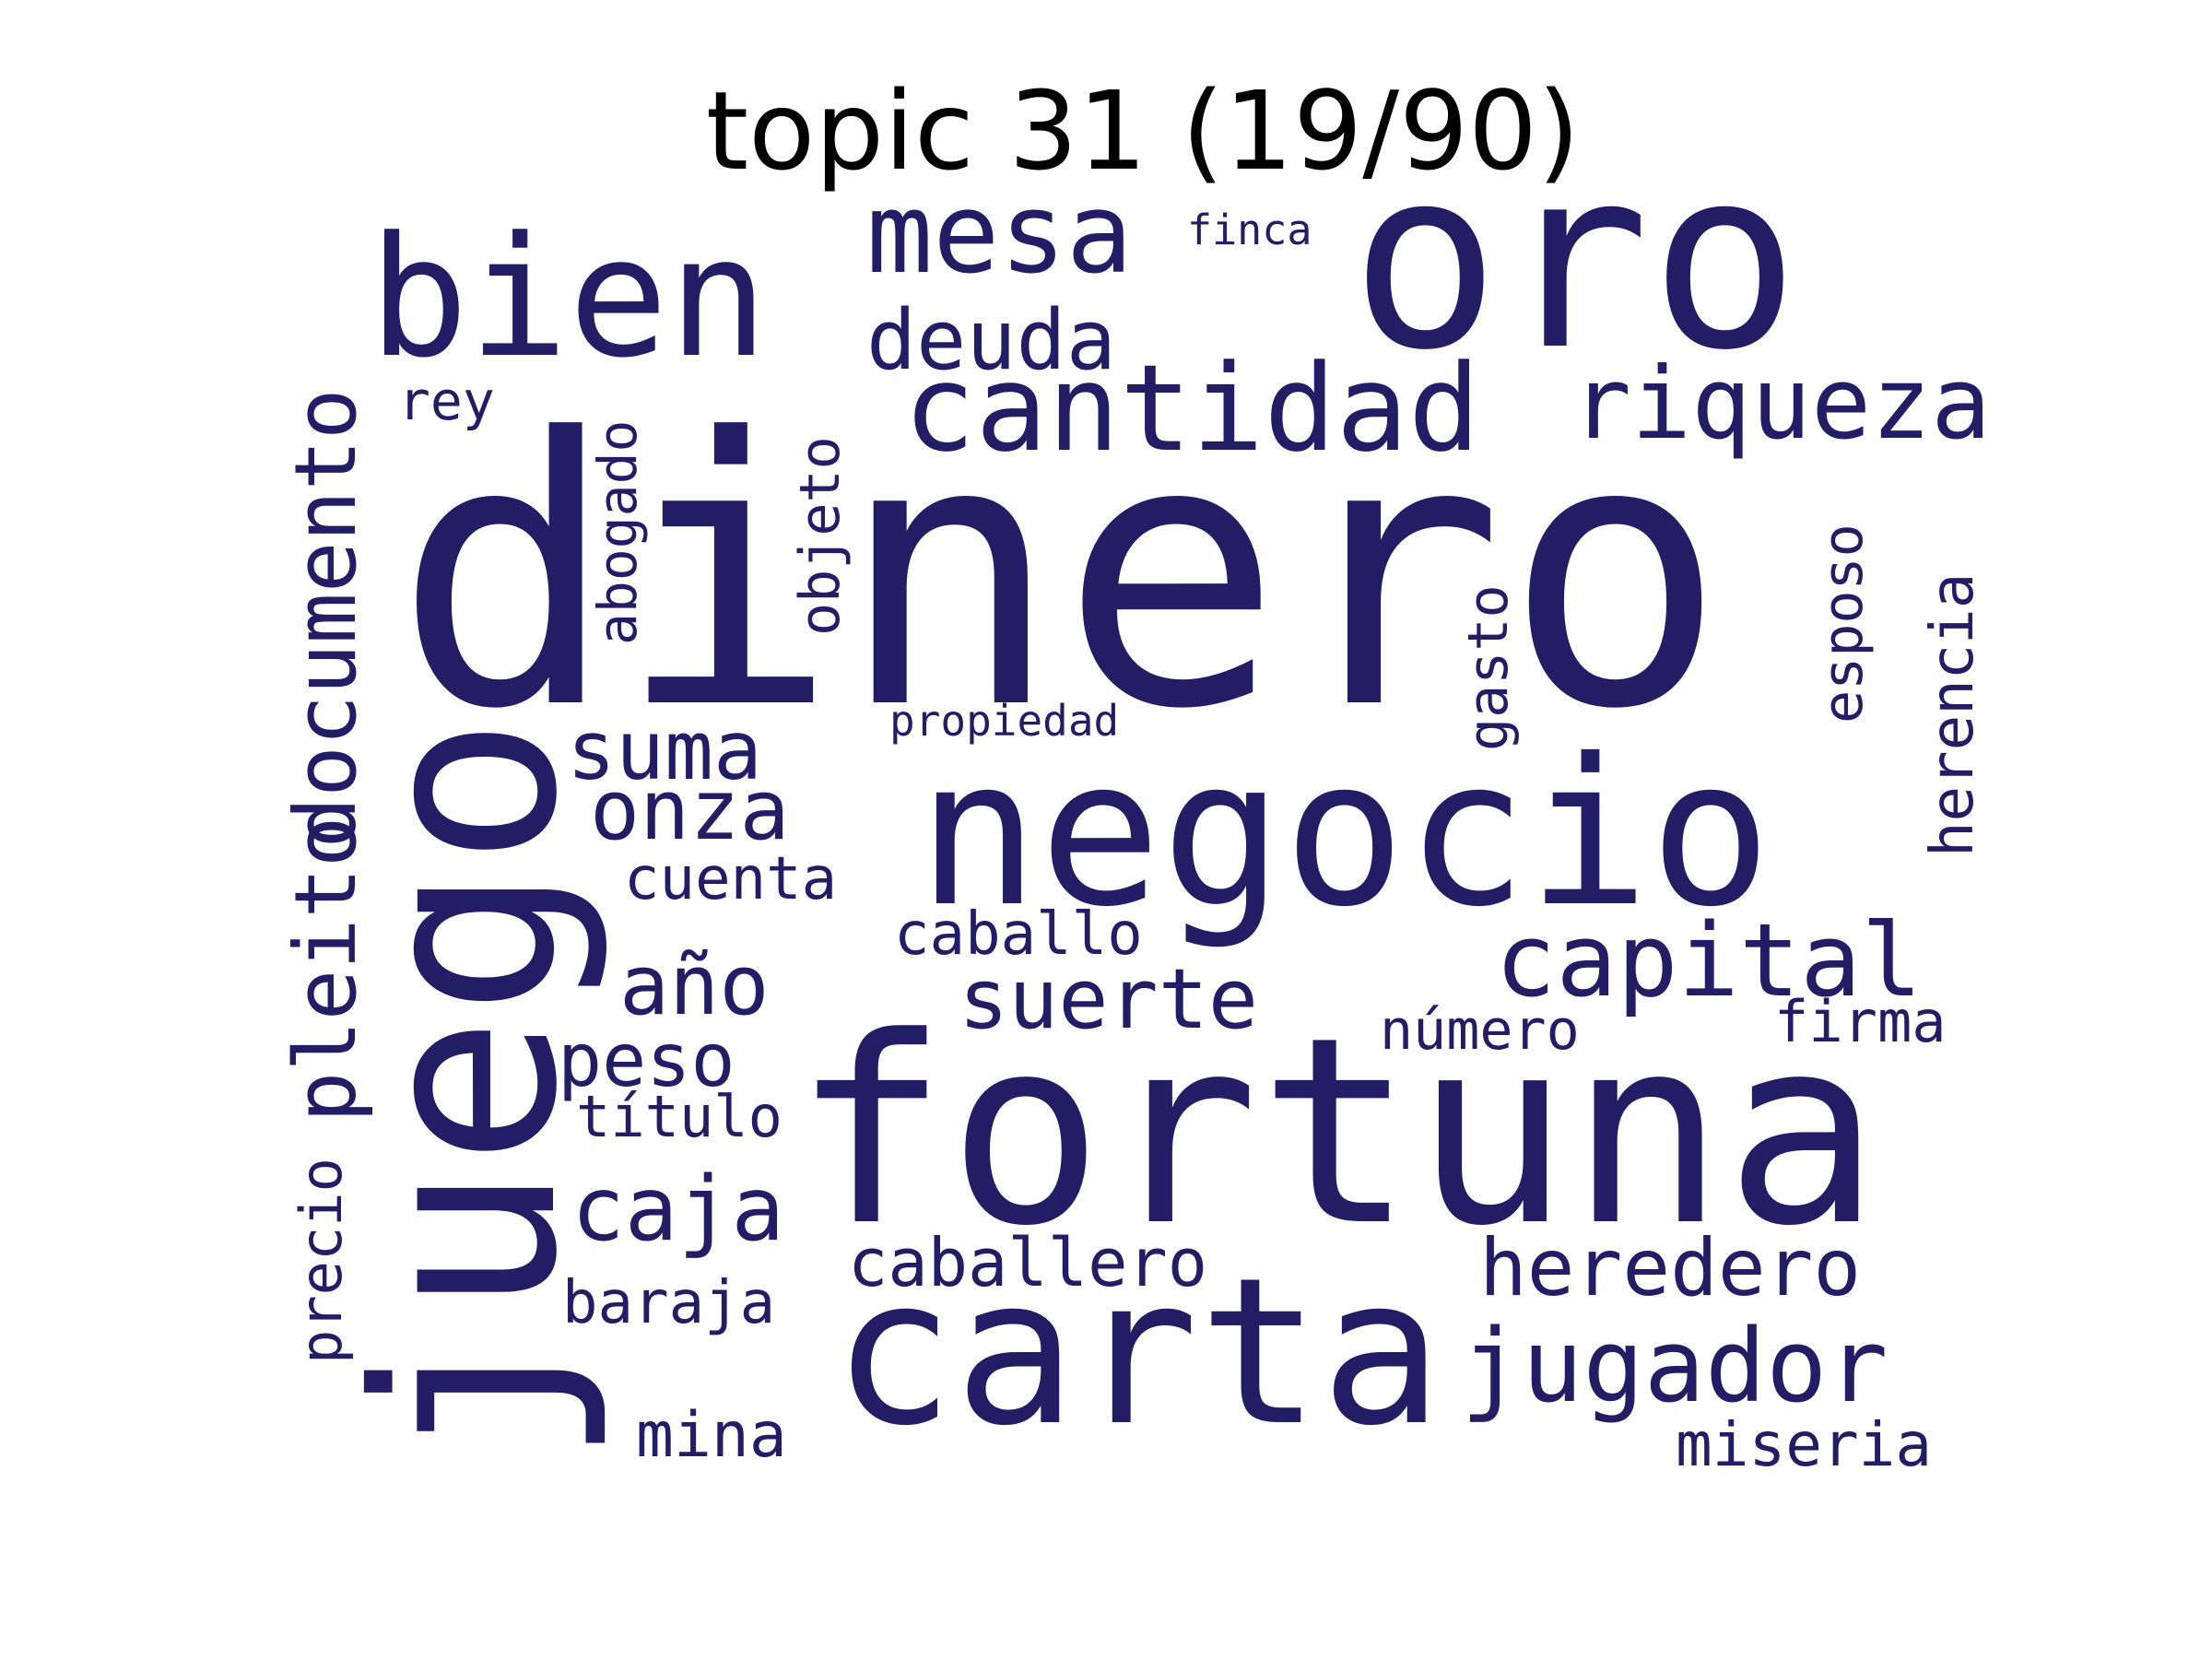  What do you see at coordinates (664, 750) in the screenshot?
I see `word-suma: suma` at bounding box center [664, 750].